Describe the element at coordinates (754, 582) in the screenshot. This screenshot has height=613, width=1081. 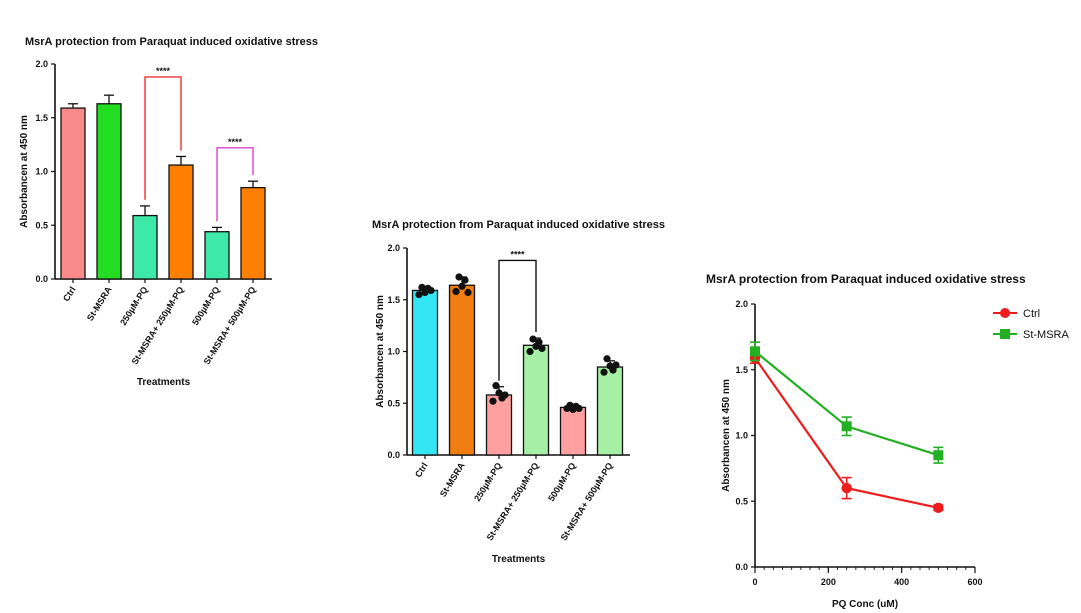
I see `x-tick-label: 0` at that location.